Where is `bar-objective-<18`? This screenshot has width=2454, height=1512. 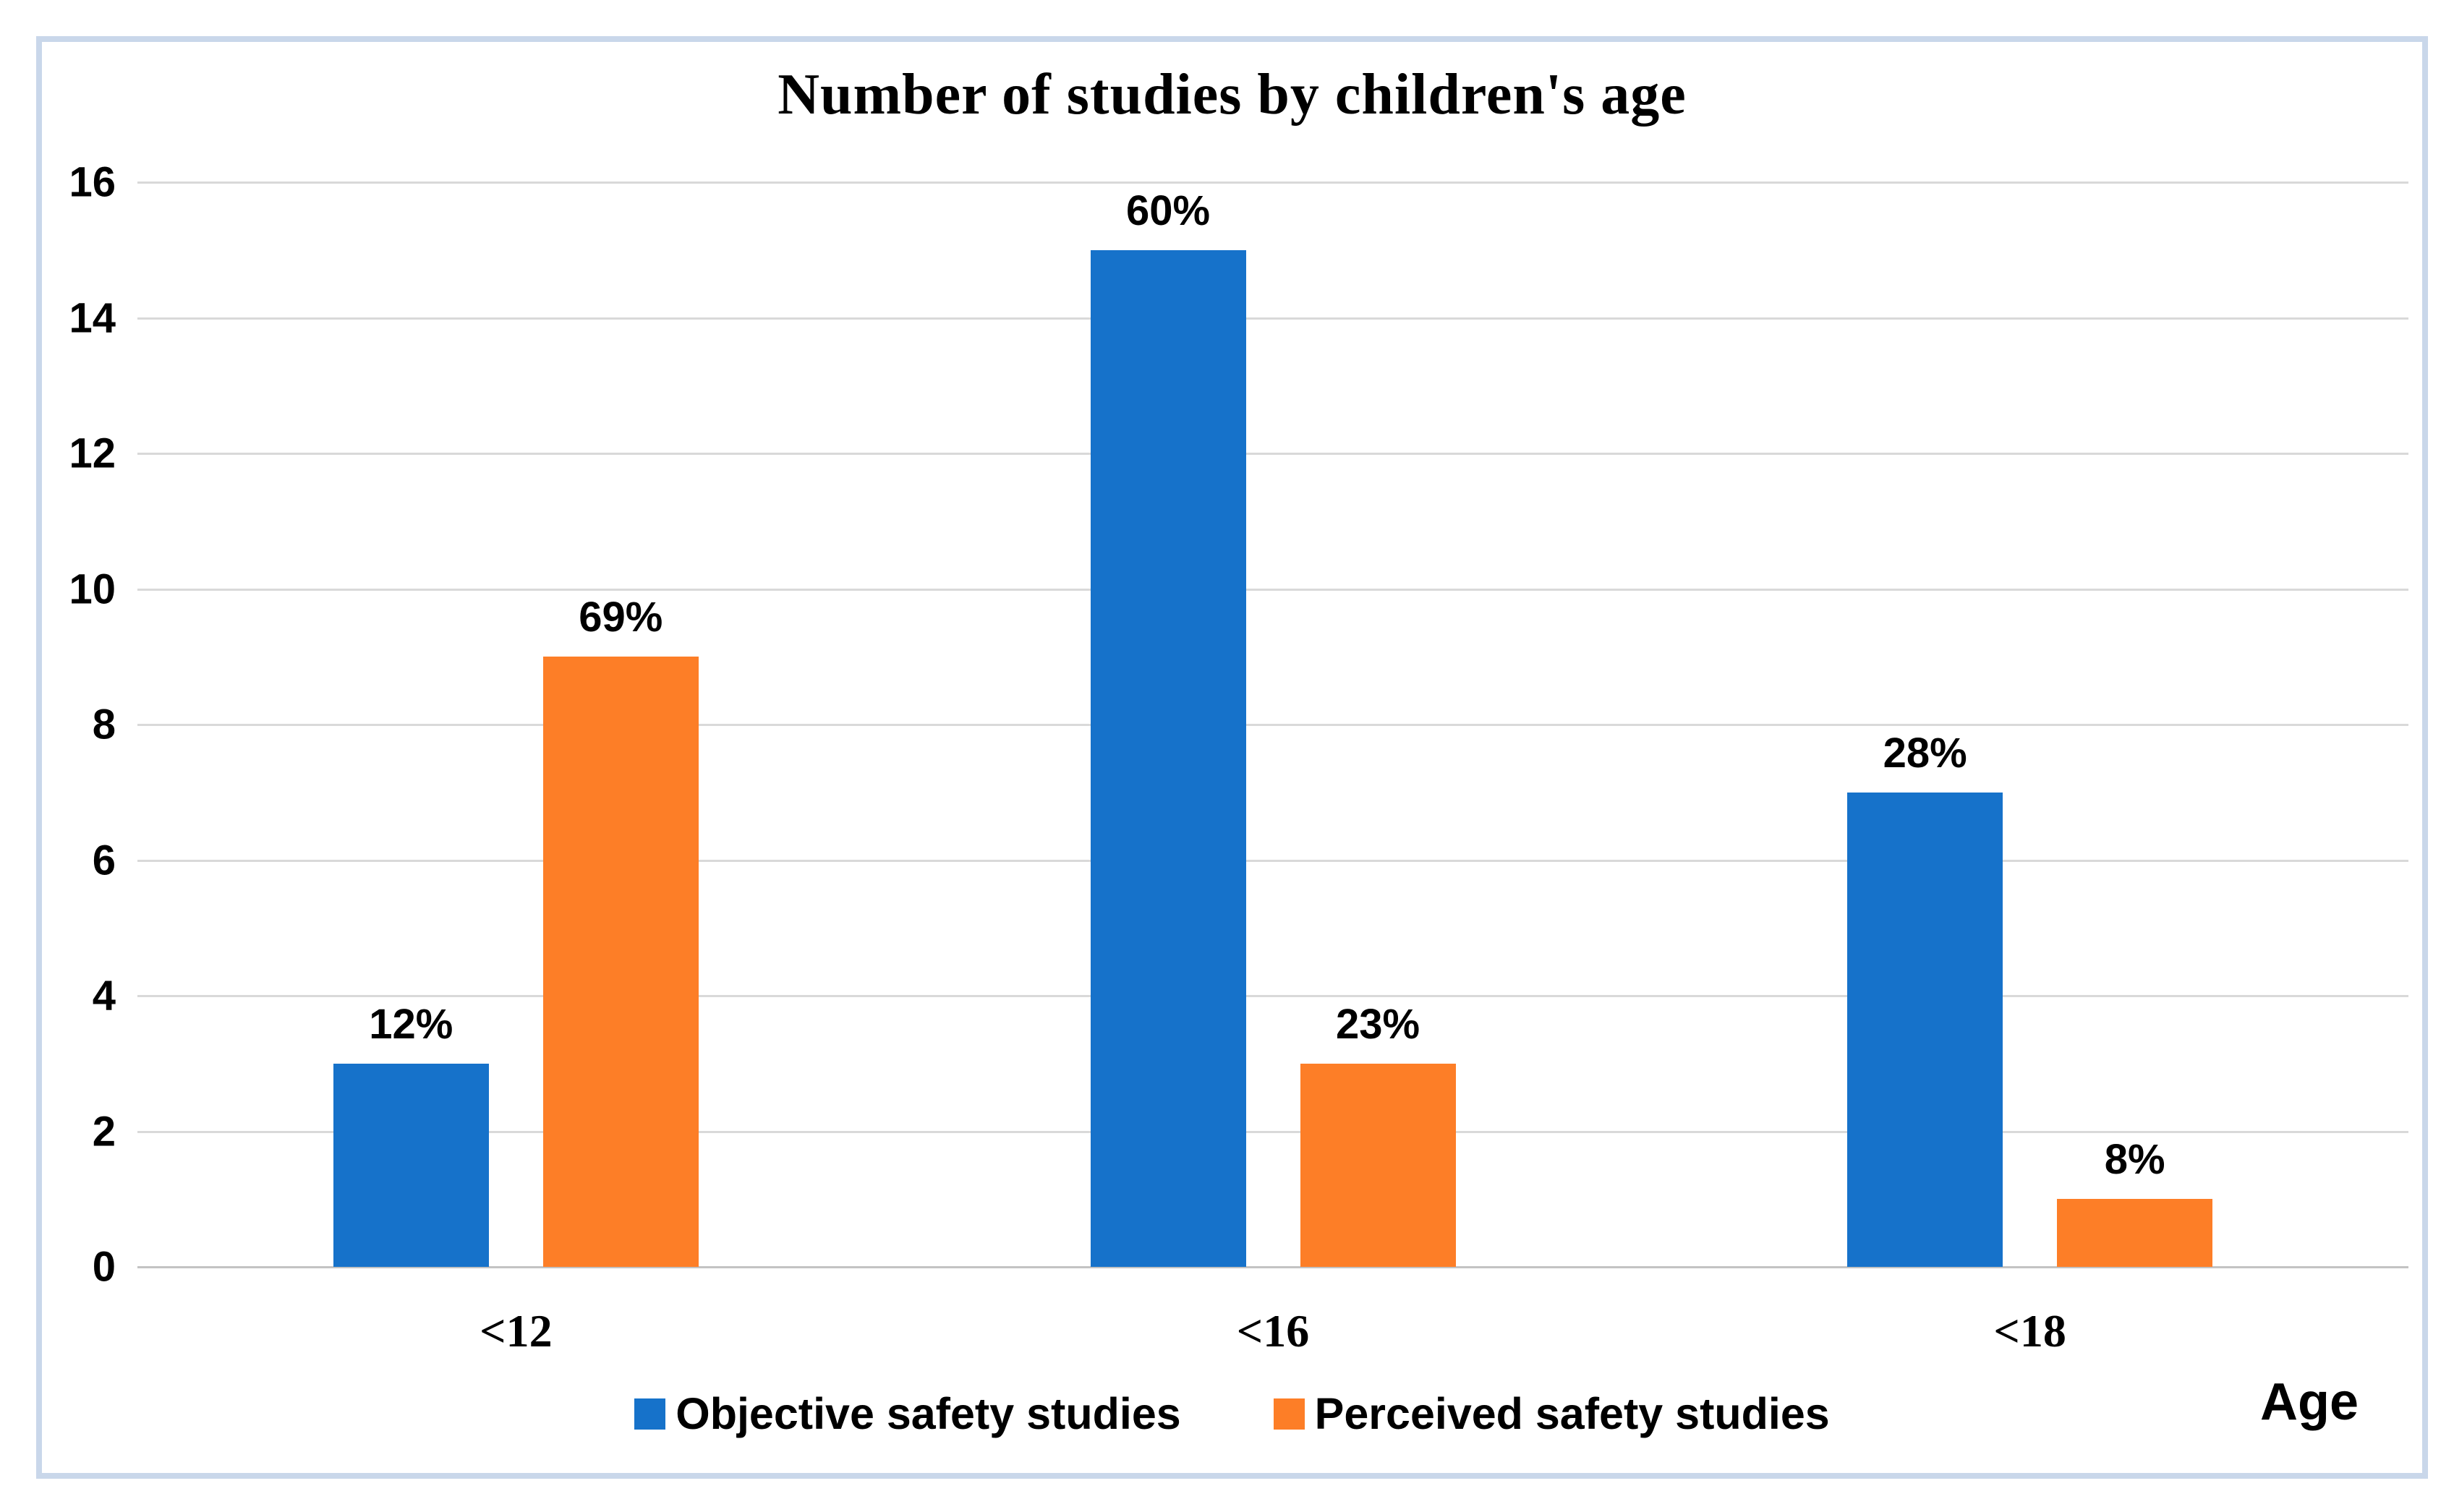 bar-objective-<18 is located at coordinates (1925, 1029).